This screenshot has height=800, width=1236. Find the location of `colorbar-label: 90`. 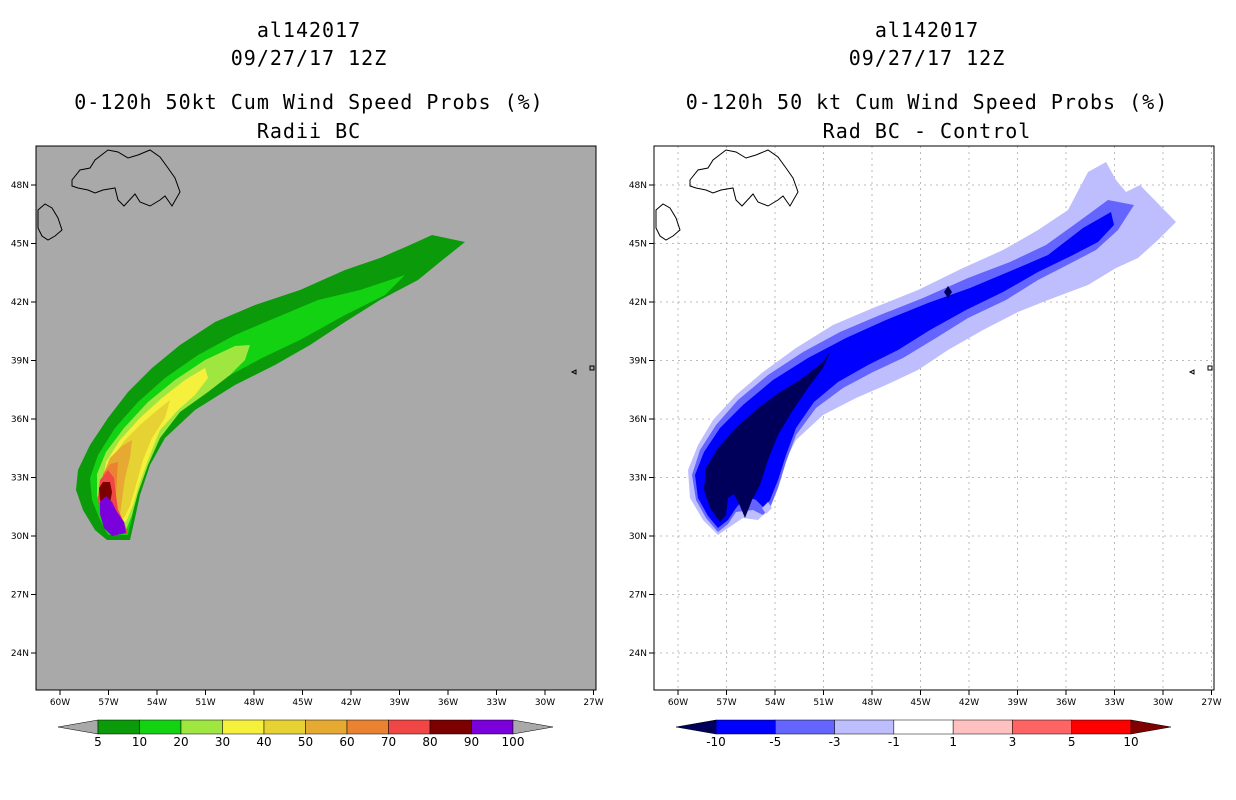

colorbar-label: 90 is located at coordinates (471, 742).